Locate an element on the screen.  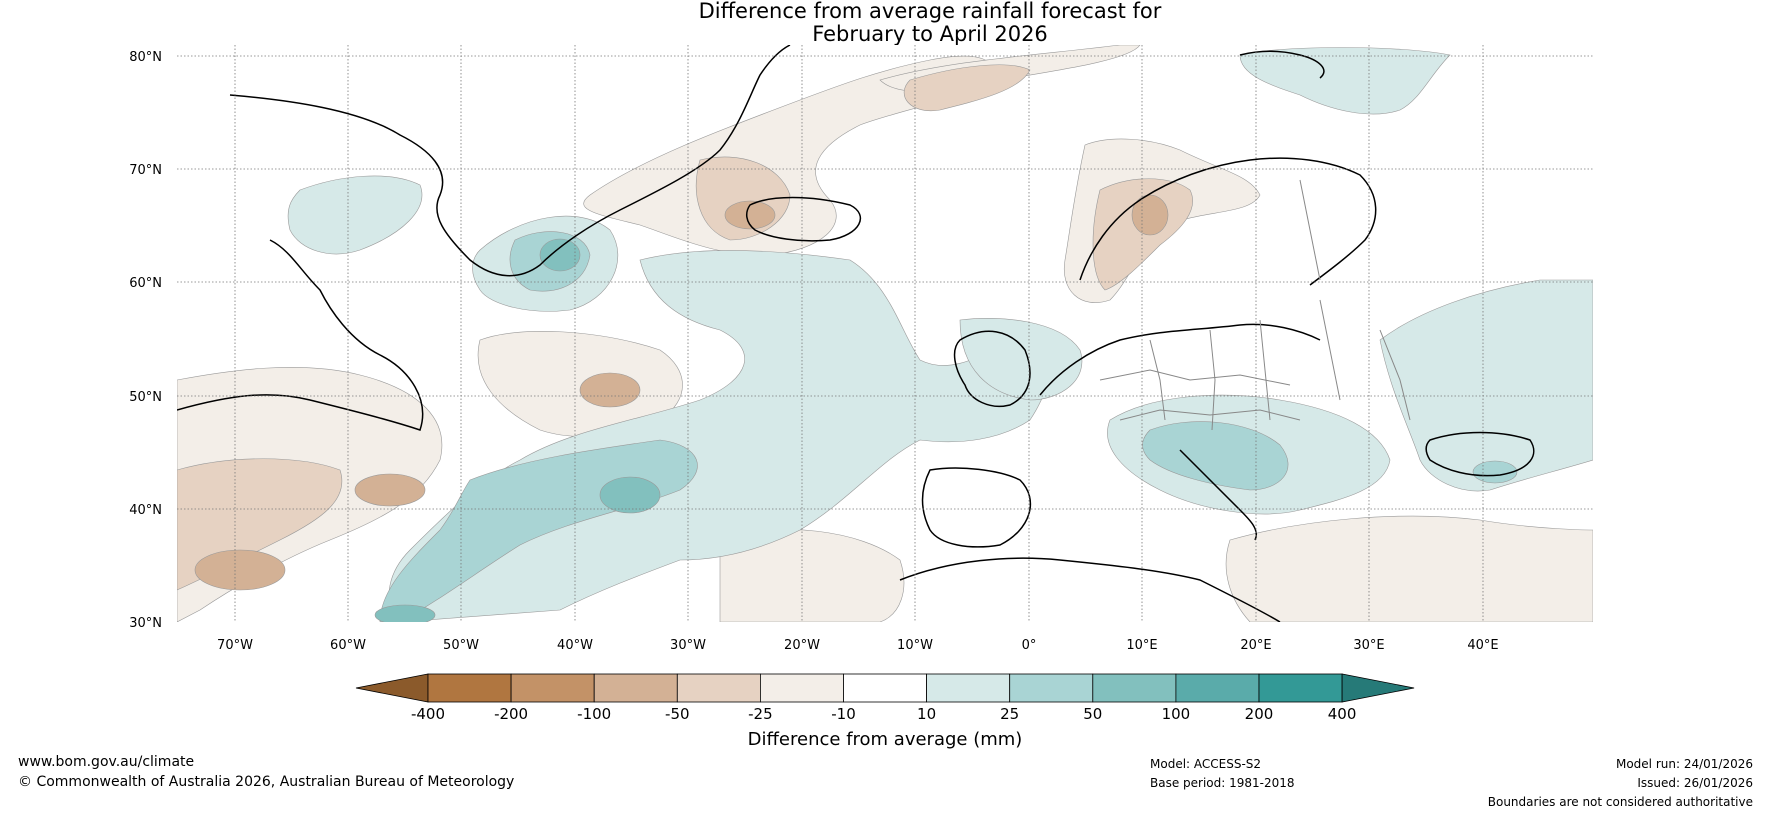
lon-label: 40°W is located at coordinates (575, 645).